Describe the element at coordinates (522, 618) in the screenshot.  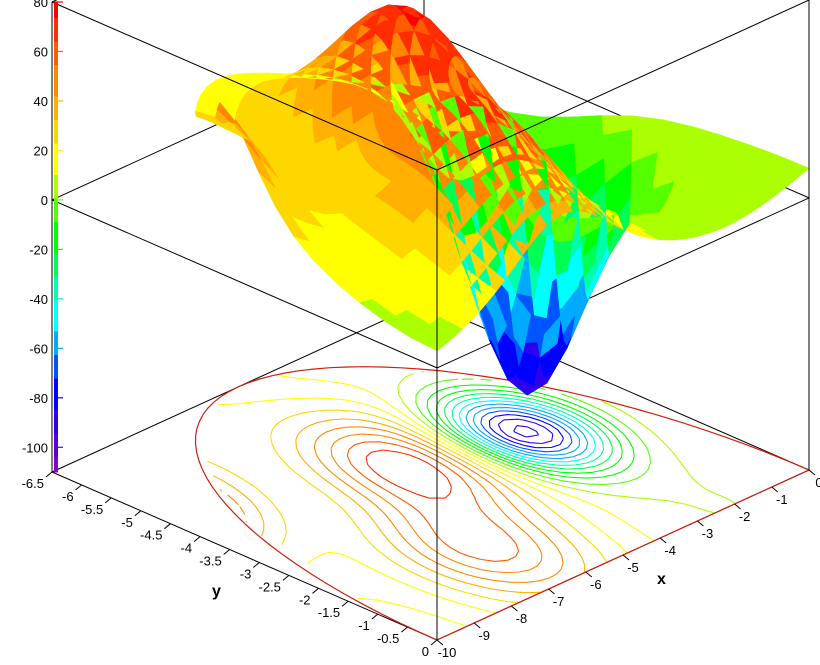
I see `x-tick-label: -8` at that location.